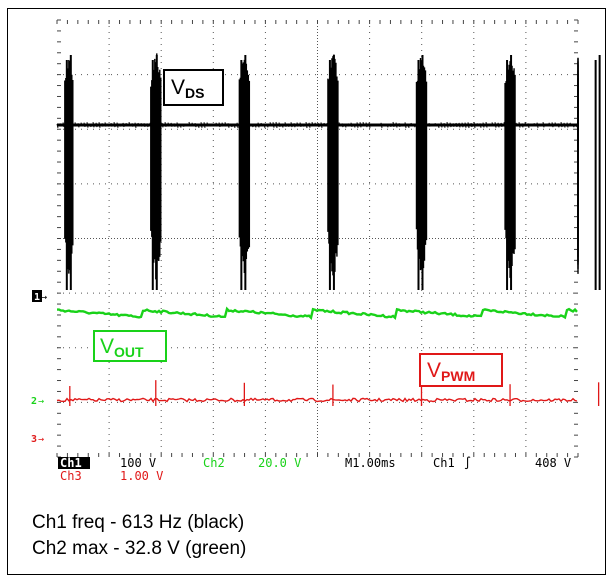 Image resolution: width=614 pixels, height=583 pixels. Describe the element at coordinates (139, 548) in the screenshot. I see `caption-line-2: Ch2 max - 32.8 V (green)` at that location.